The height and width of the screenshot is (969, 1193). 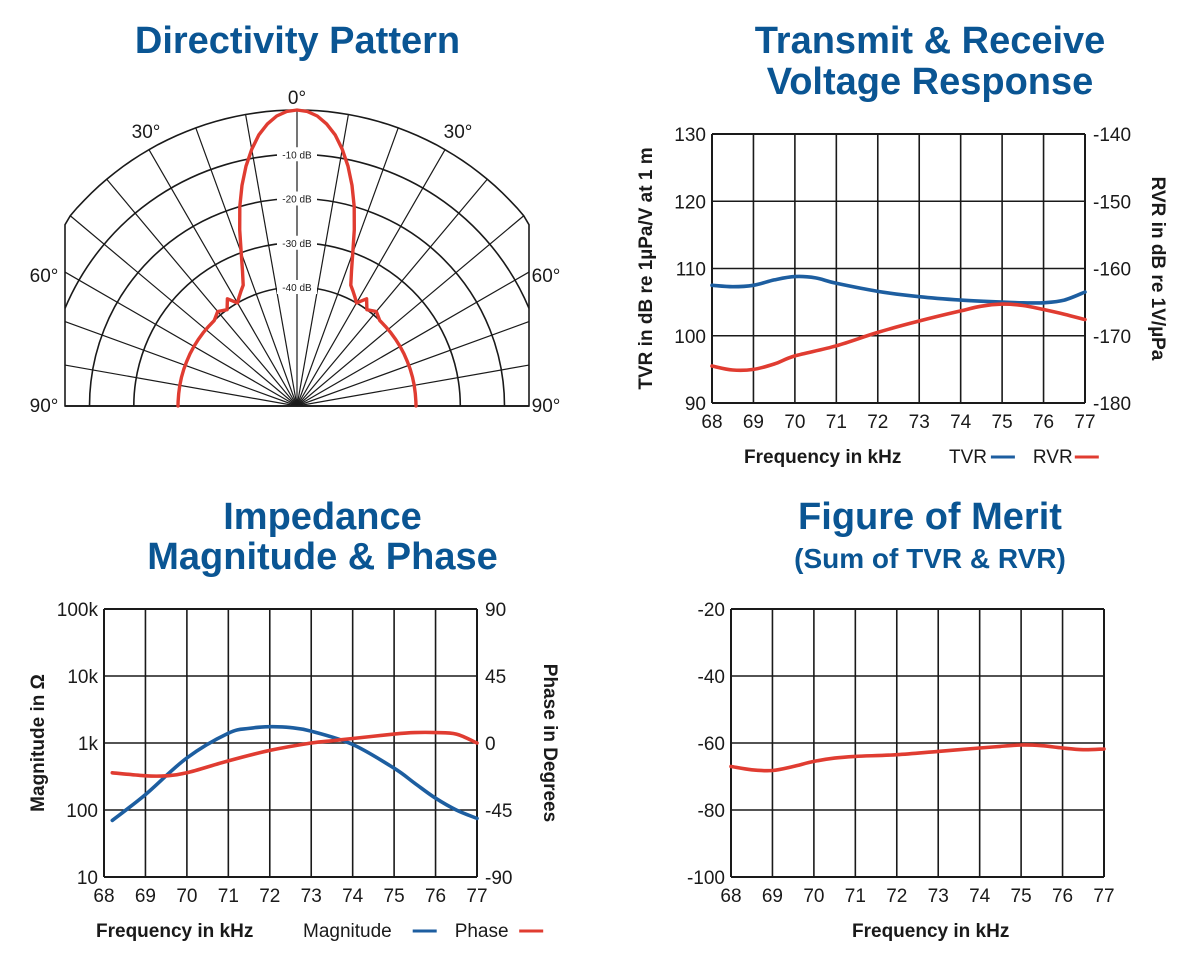 What do you see at coordinates (938, 896) in the screenshot?
I see `figure_of_merit-x-tick: 73` at bounding box center [938, 896].